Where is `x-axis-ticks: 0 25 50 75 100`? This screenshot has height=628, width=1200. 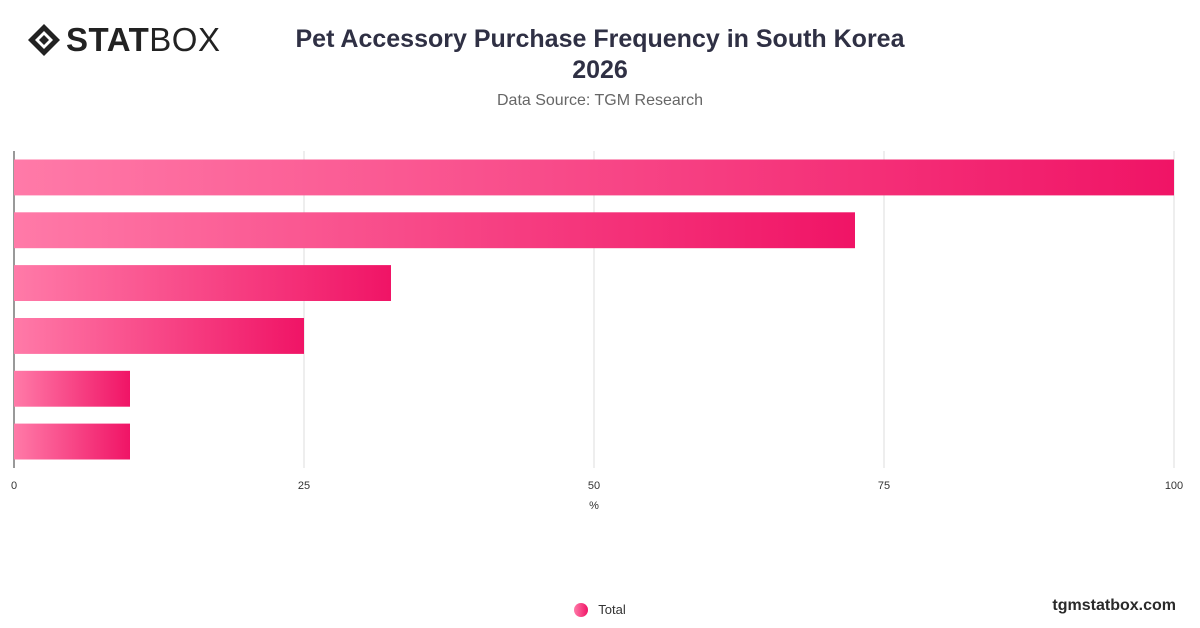 x-axis-ticks: 0 25 50 75 100 is located at coordinates (597, 486).